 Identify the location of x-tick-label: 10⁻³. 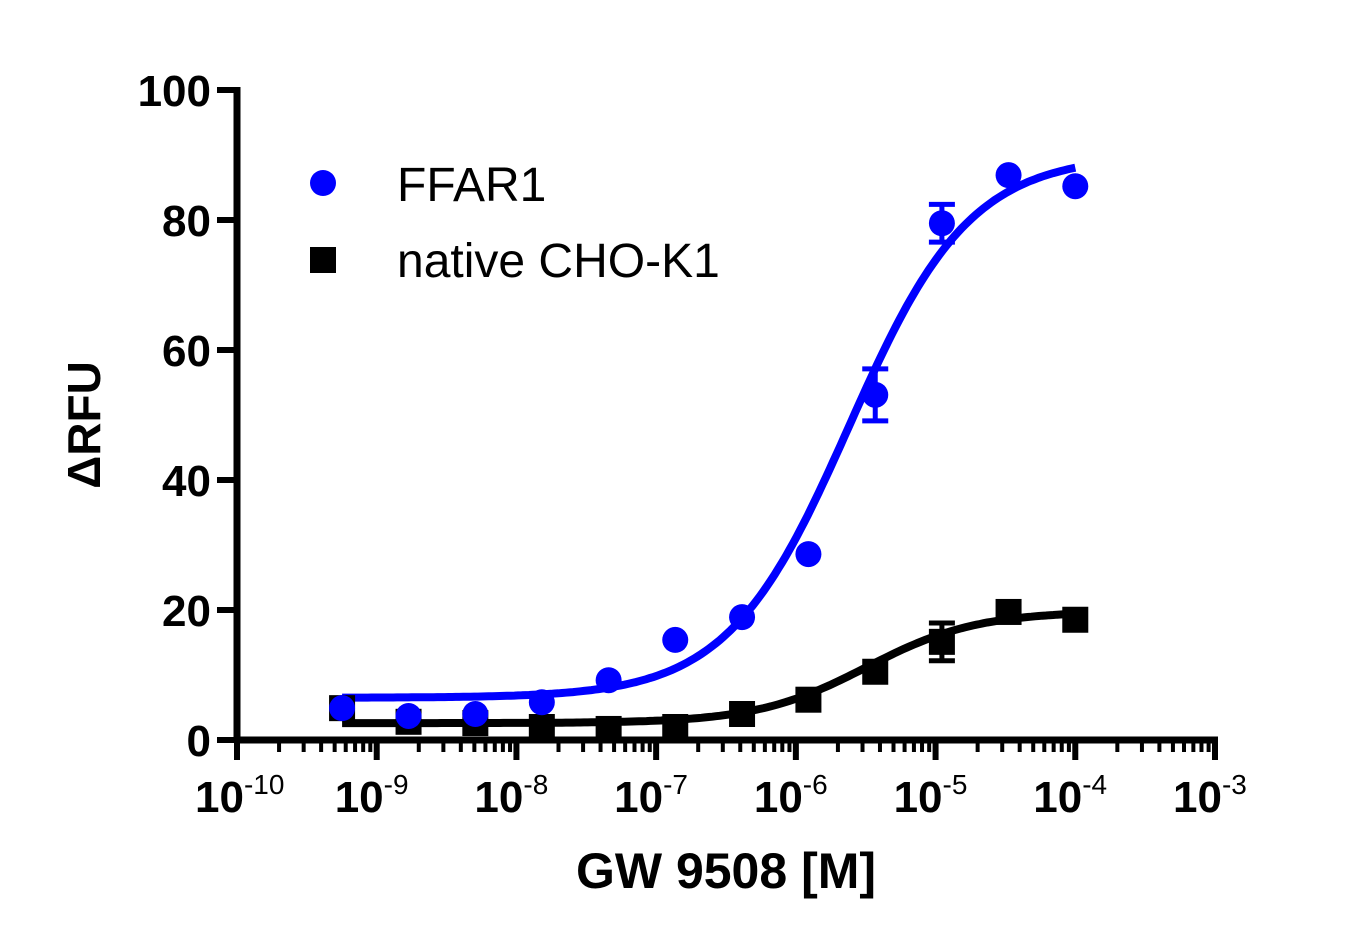
(1210, 795).